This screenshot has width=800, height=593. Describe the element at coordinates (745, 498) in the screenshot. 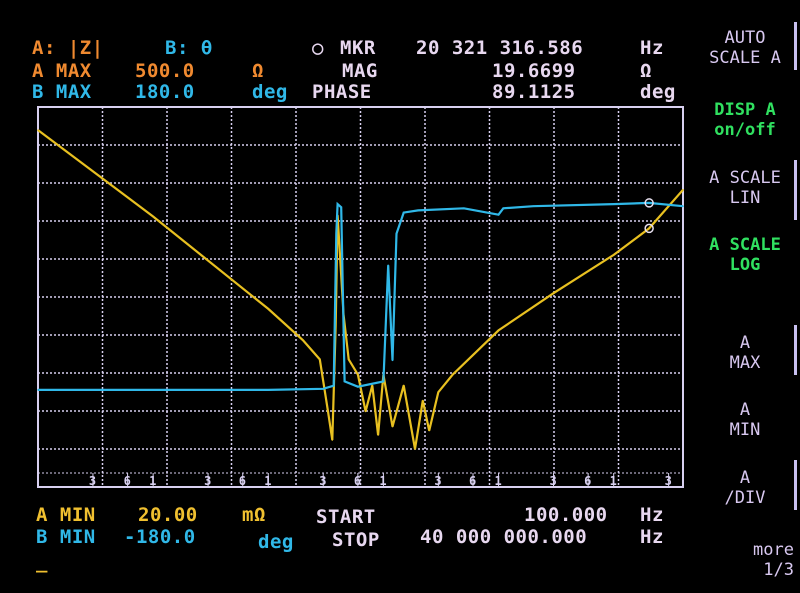

I see `softkey-line2: /DIV` at that location.